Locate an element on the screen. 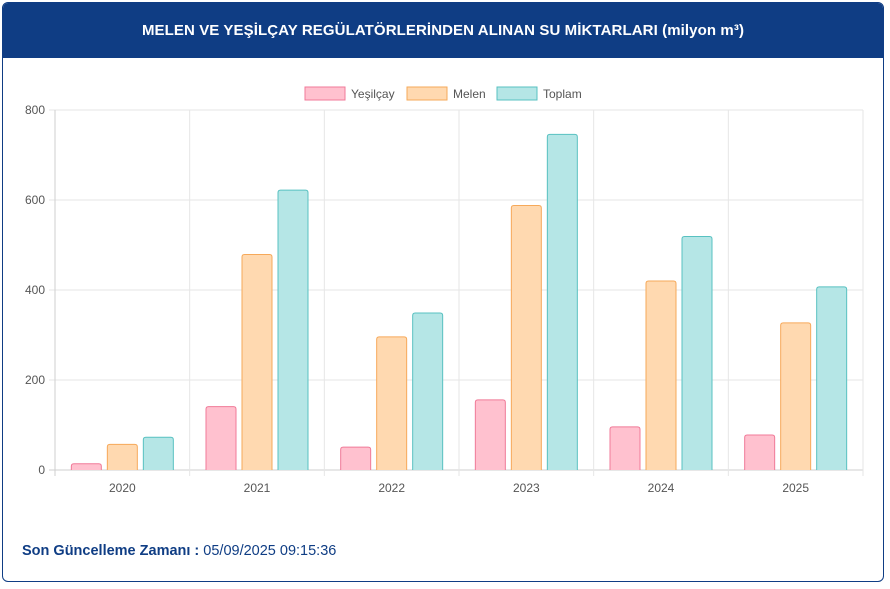 This screenshot has height=589, width=890. bar-toplam-2024 is located at coordinates (697, 353).